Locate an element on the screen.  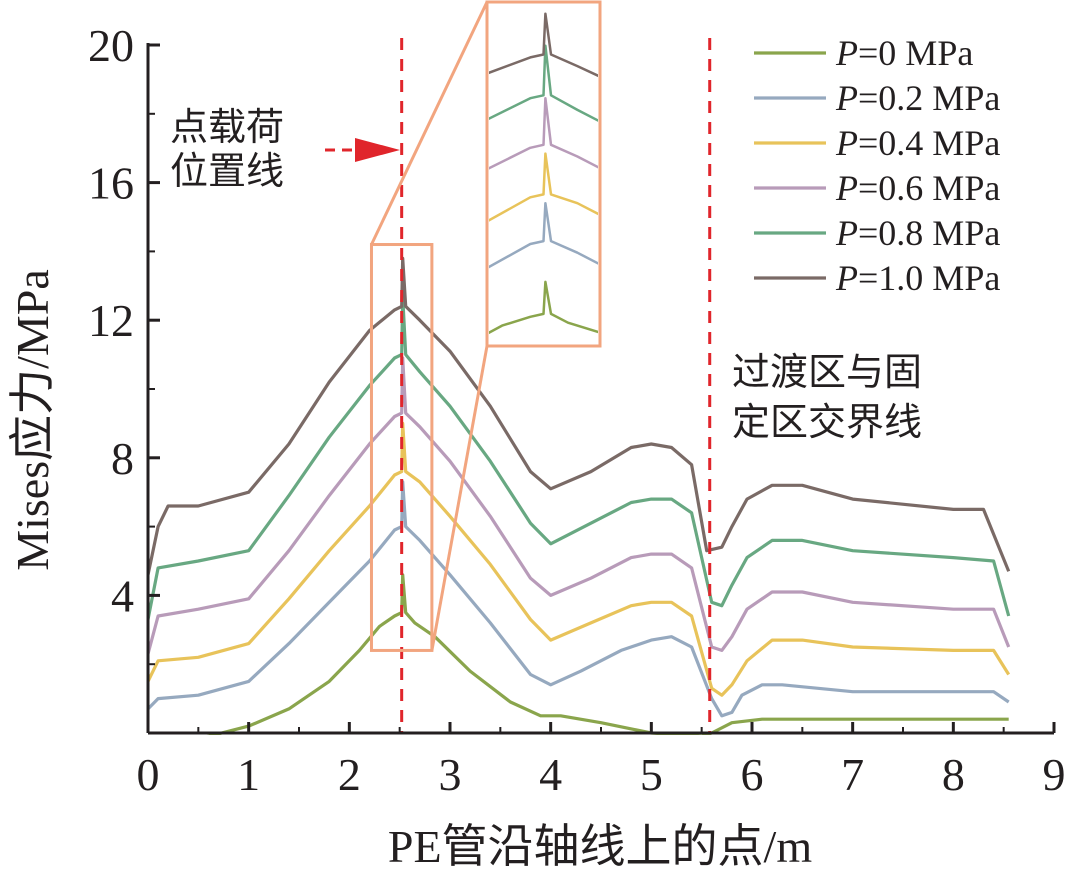
x-tick-label-9: 9 is located at coordinates (1054, 774).